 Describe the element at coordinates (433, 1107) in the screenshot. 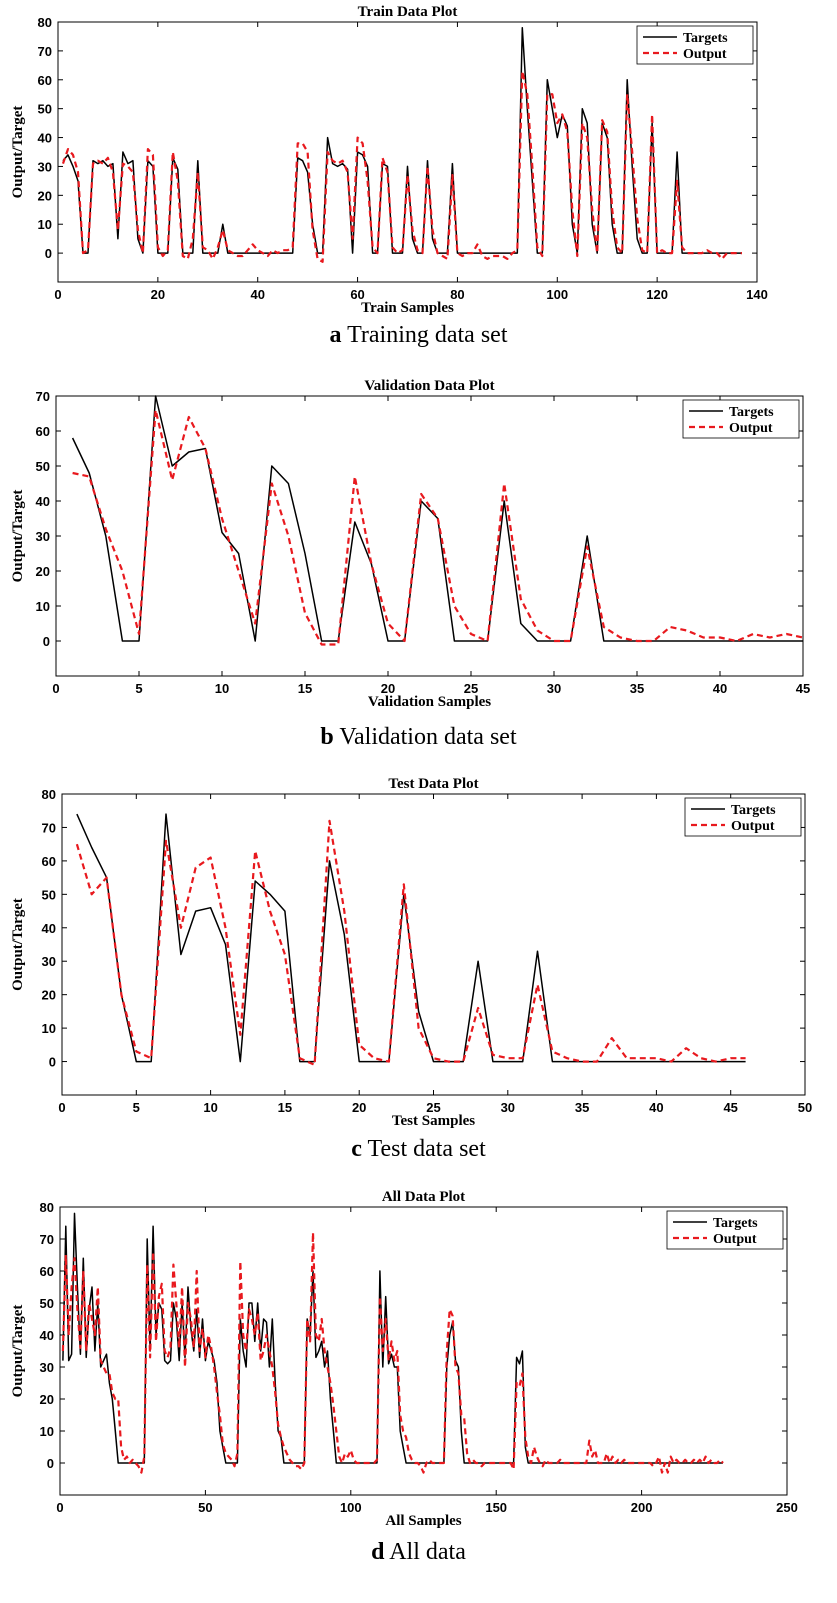

I see `x-tick-label: 25` at that location.